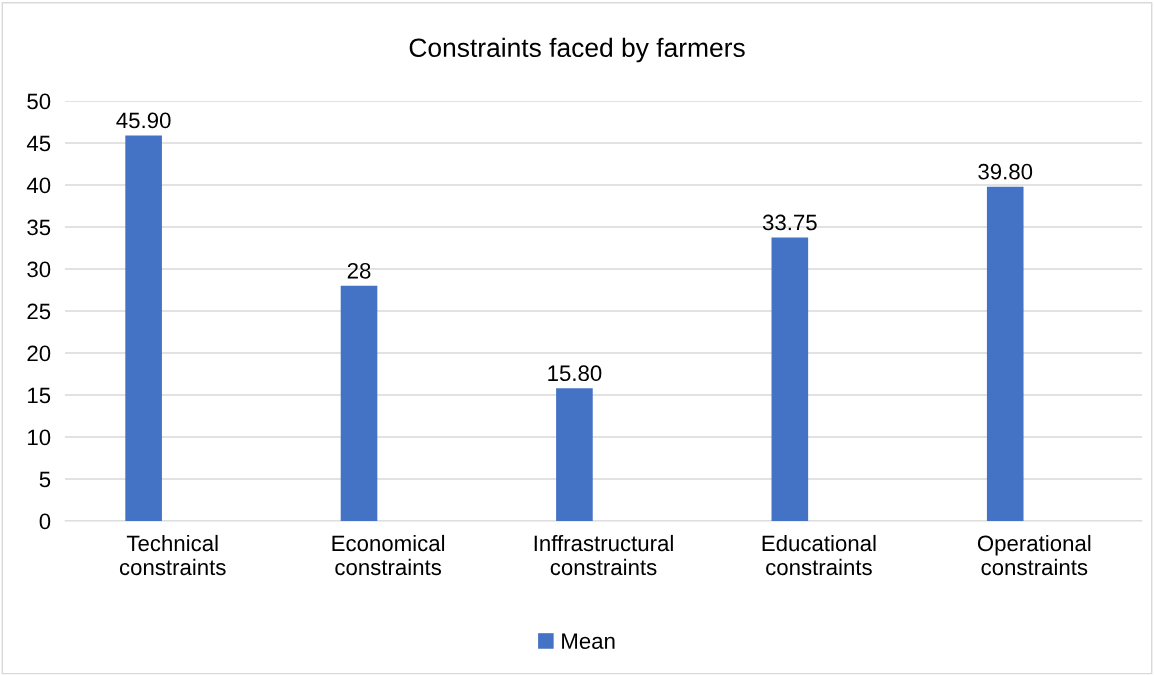 This screenshot has height=675, width=1154. I want to click on data-label: 39.80, so click(1005, 171).